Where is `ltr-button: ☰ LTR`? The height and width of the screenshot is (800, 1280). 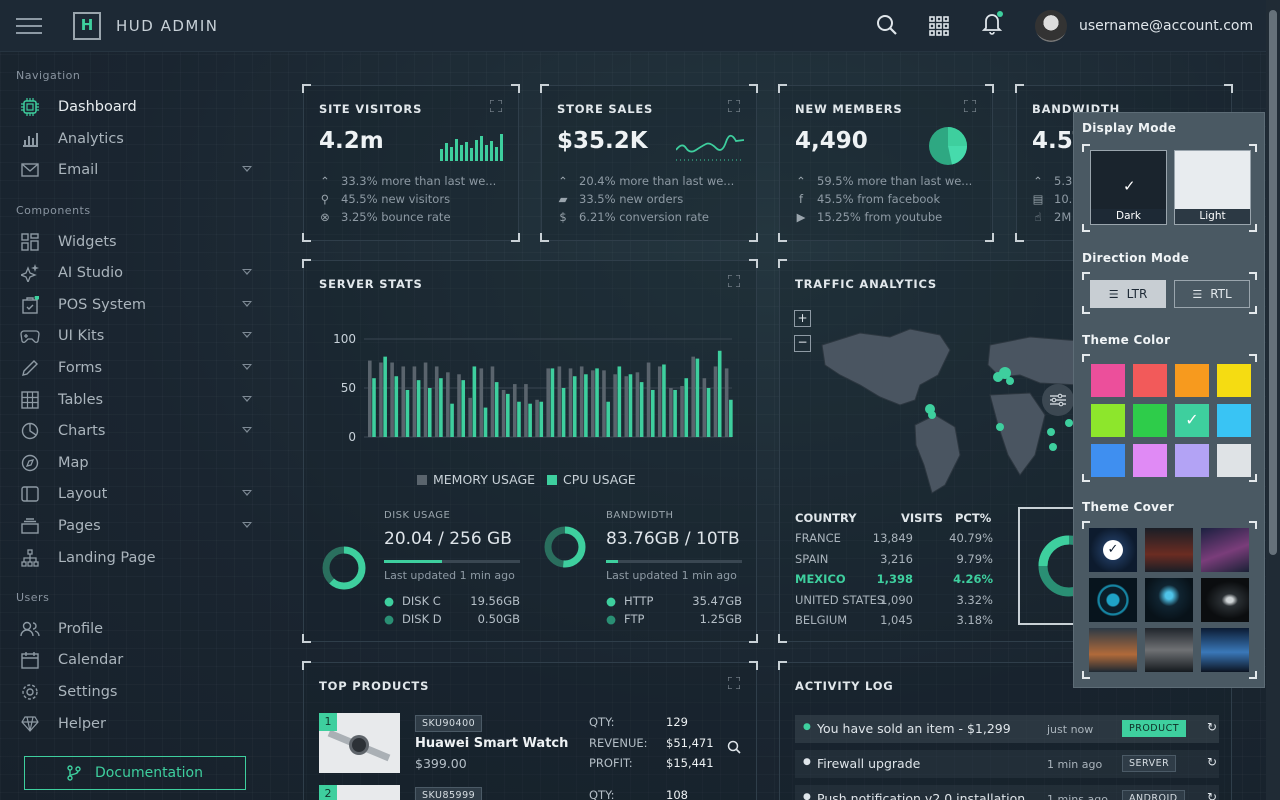
ltr-button: ☰ LTR is located at coordinates (1128, 294).